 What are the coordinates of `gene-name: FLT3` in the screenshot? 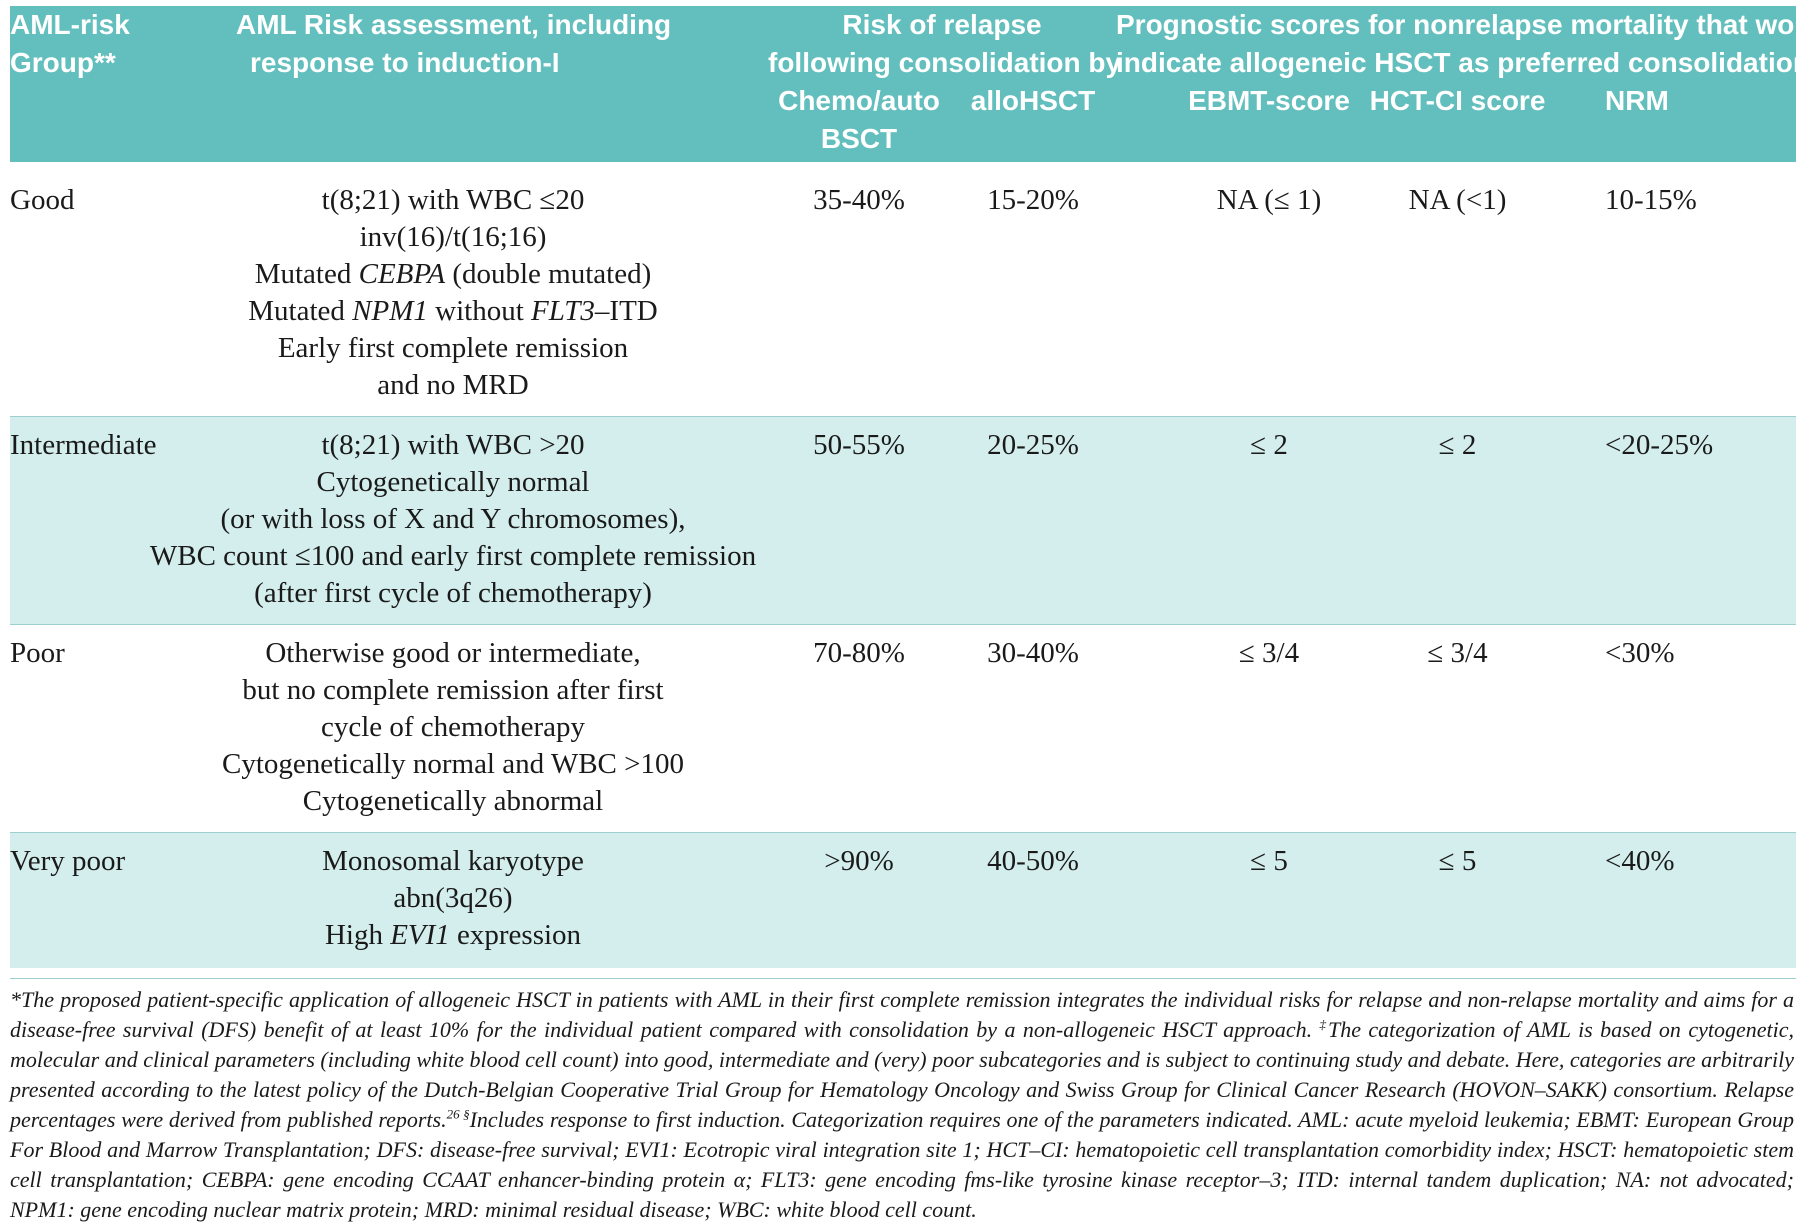 It's located at (563, 311).